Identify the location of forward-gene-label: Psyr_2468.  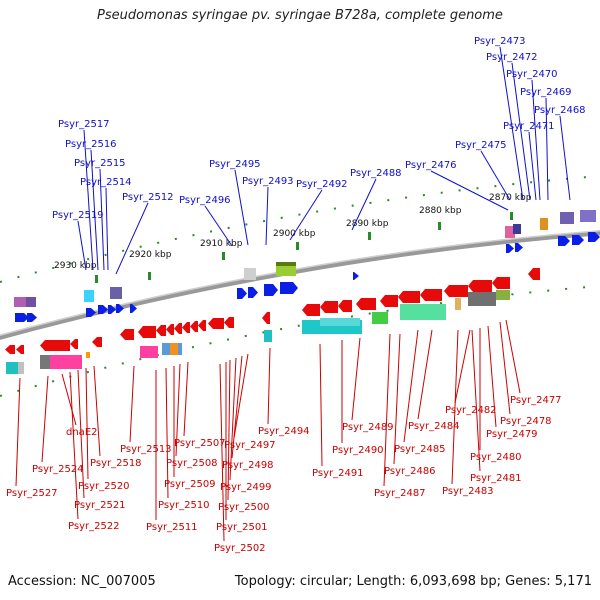
(560, 110).